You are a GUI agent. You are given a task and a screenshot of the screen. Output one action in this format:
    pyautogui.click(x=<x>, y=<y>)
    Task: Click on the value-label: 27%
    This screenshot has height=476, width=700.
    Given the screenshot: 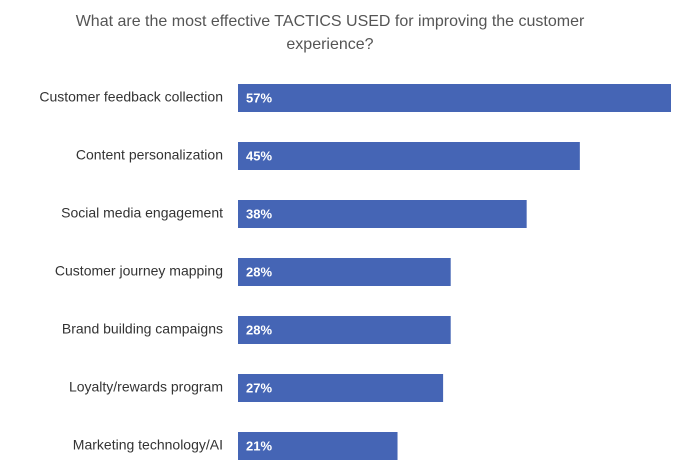 What is the action you would take?
    pyautogui.click(x=259, y=387)
    